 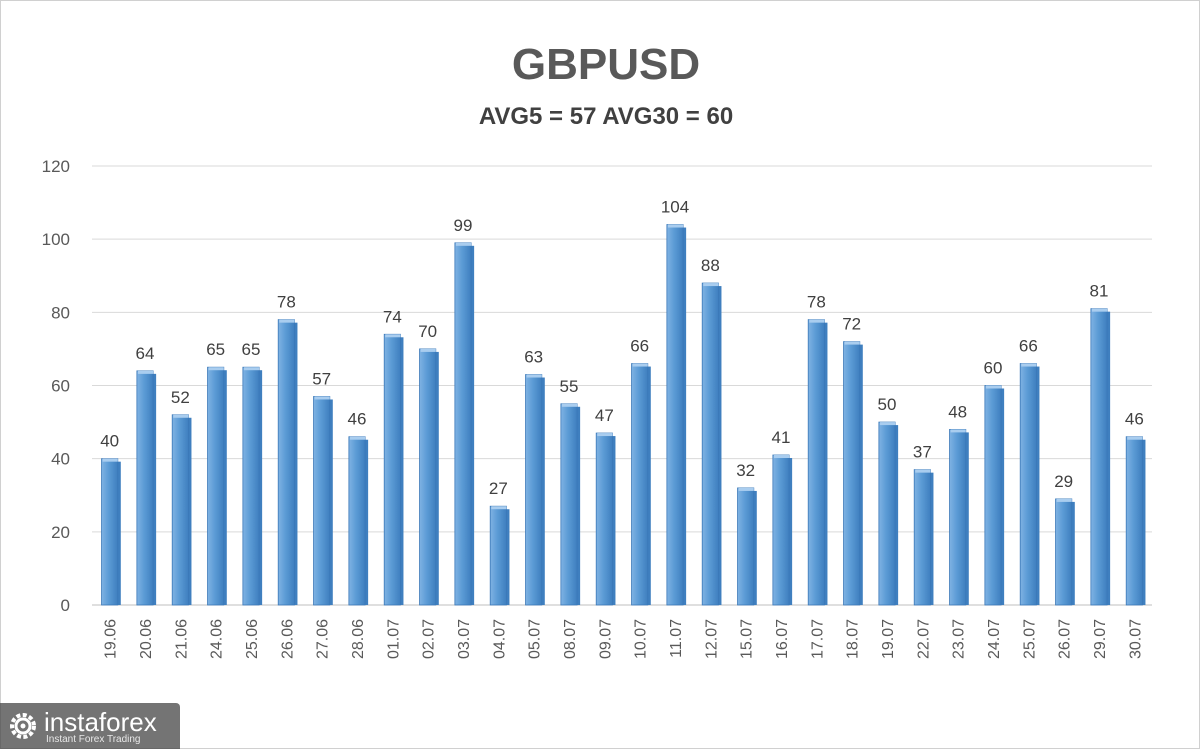 What do you see at coordinates (747, 639) in the screenshot?
I see `x-tick-label: 15.07` at bounding box center [747, 639].